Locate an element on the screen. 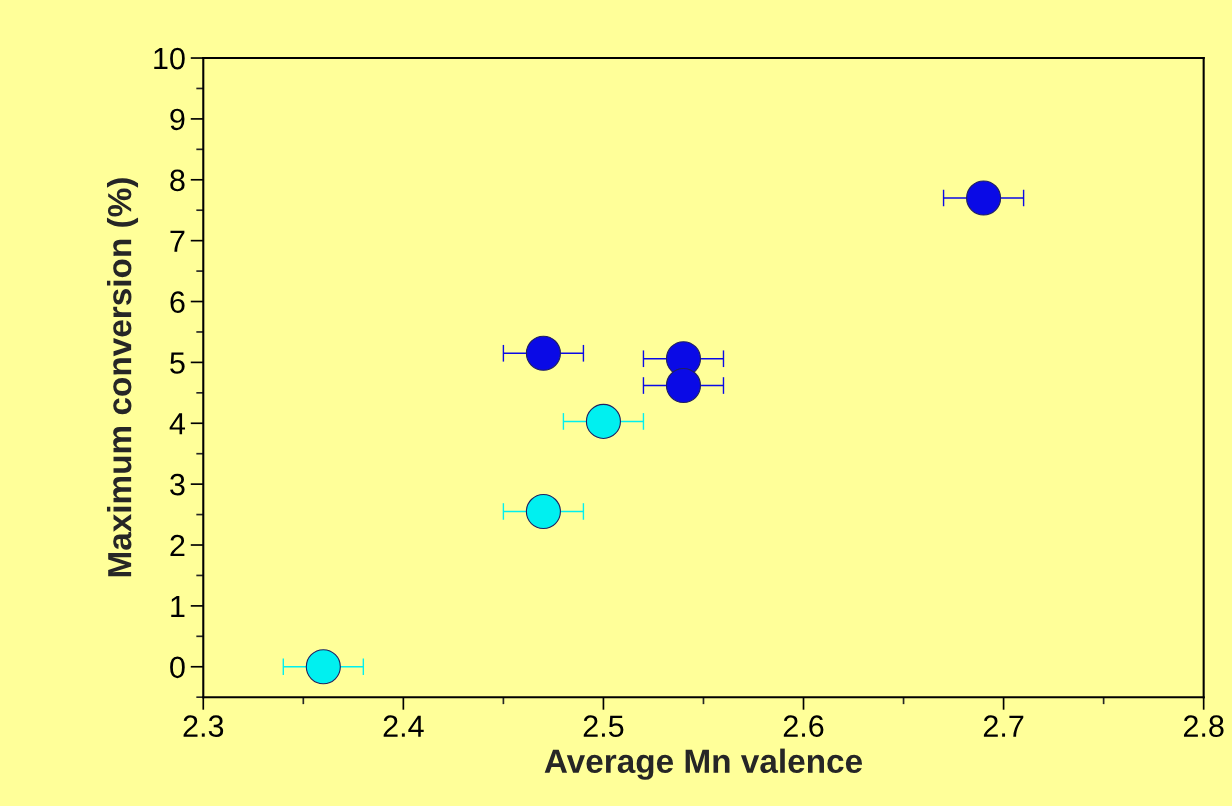 This screenshot has width=1232, height=806. x-tick-label: 2.3 is located at coordinates (203, 726).